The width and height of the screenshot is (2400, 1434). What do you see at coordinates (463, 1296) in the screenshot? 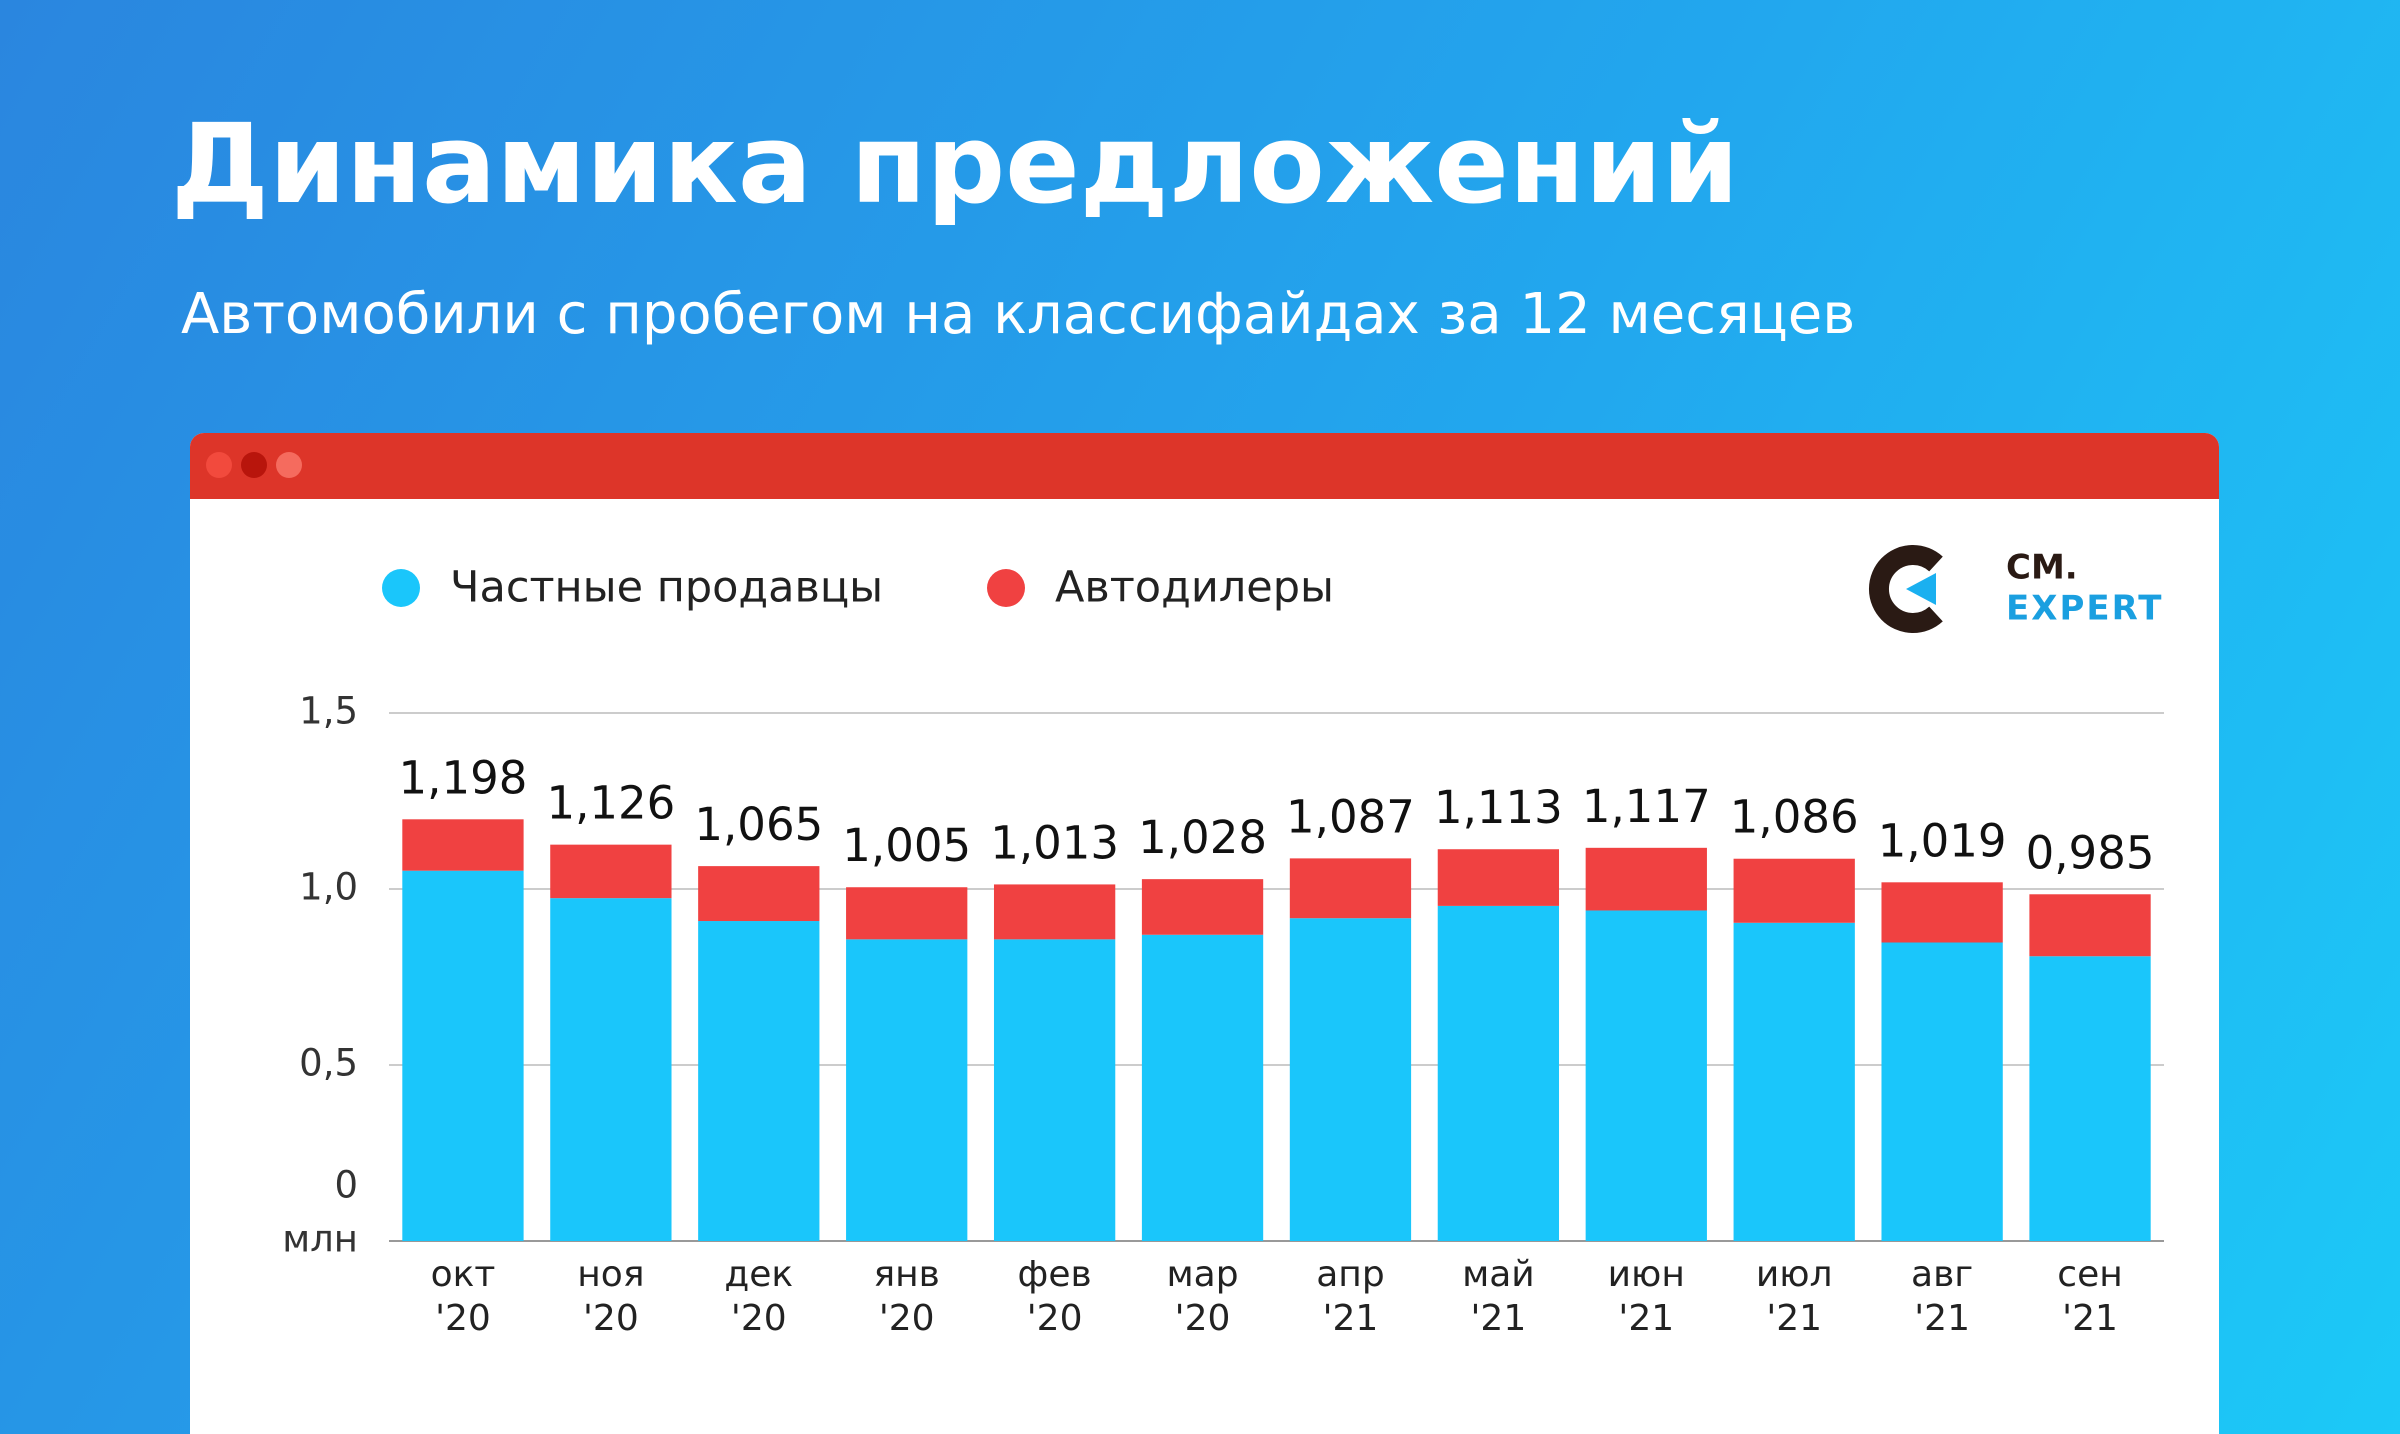
I see `x-tick-label: окт '20` at bounding box center [463, 1296].